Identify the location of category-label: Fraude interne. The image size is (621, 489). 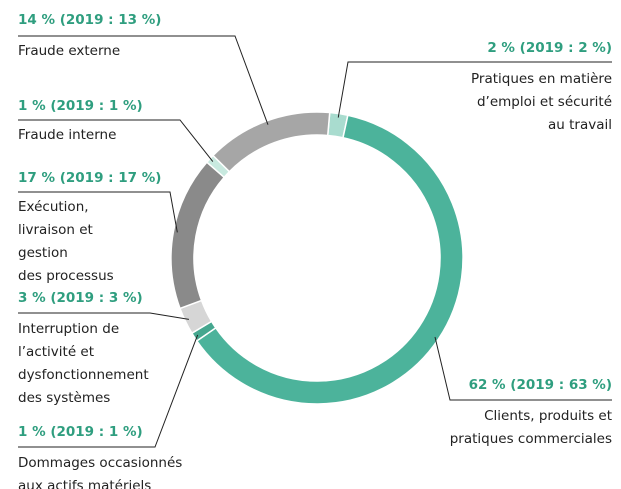
(67, 135).